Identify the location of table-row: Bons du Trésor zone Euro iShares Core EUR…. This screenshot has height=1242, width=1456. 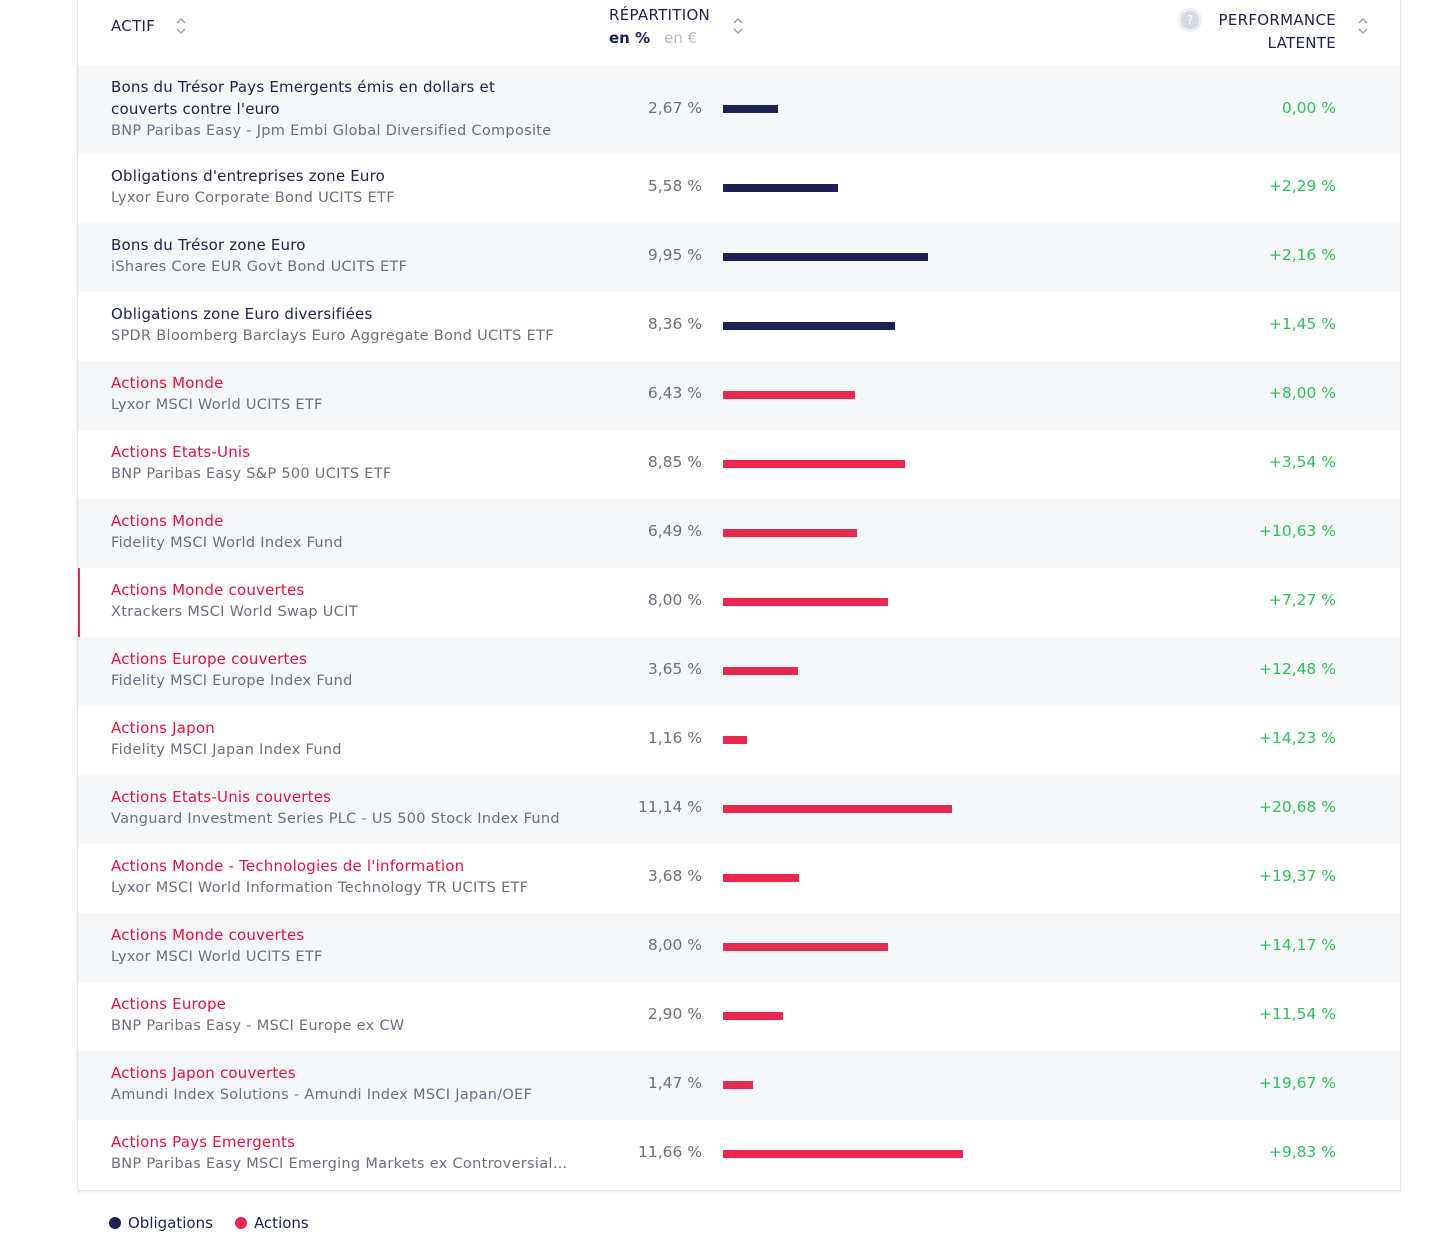
(739, 257).